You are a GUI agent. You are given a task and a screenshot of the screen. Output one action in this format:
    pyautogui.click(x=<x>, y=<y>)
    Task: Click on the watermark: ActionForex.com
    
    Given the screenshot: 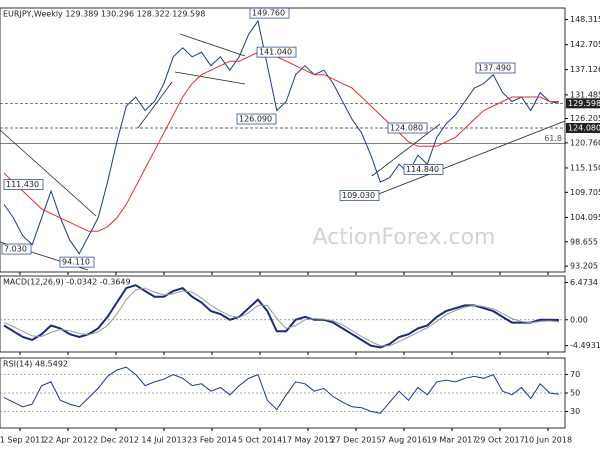 What is the action you would take?
    pyautogui.click(x=404, y=237)
    